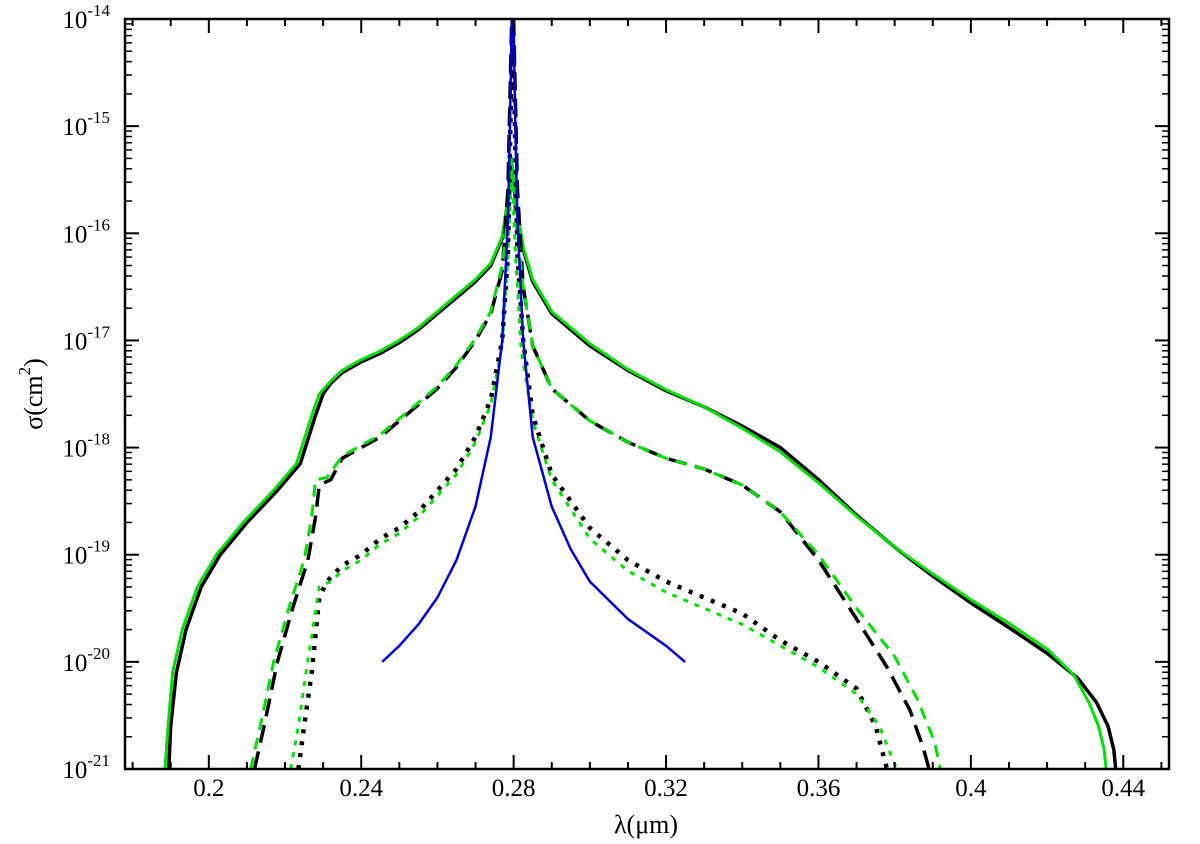  I want to click on y-tick-label-exp: -18, so click(98, 439).